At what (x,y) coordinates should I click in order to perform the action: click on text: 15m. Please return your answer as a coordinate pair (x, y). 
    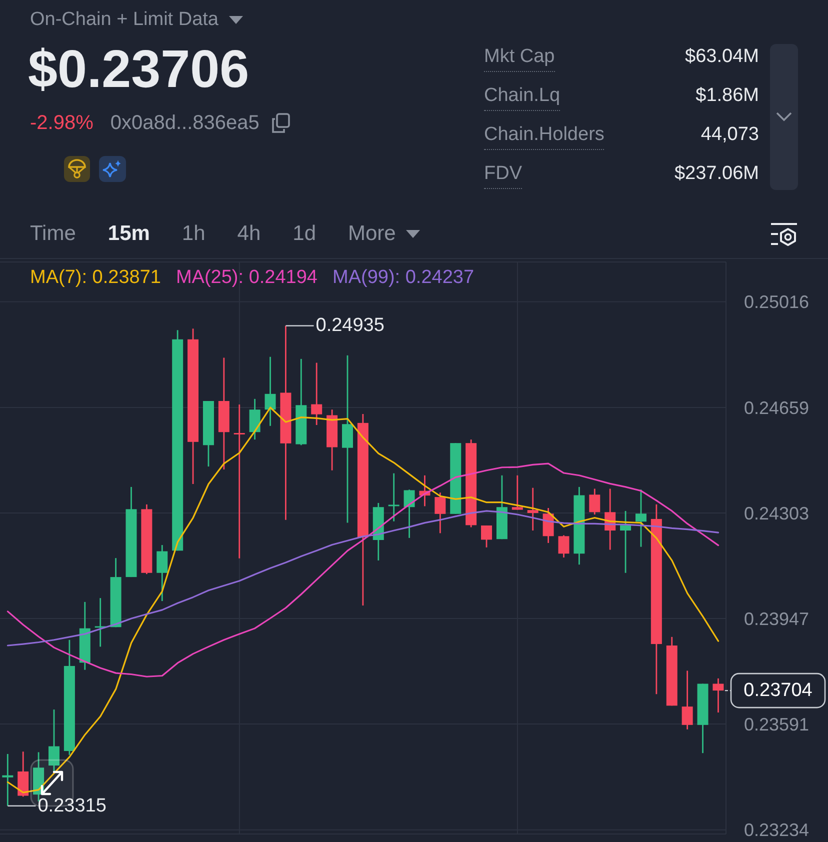
    Looking at the image, I should click on (129, 234).